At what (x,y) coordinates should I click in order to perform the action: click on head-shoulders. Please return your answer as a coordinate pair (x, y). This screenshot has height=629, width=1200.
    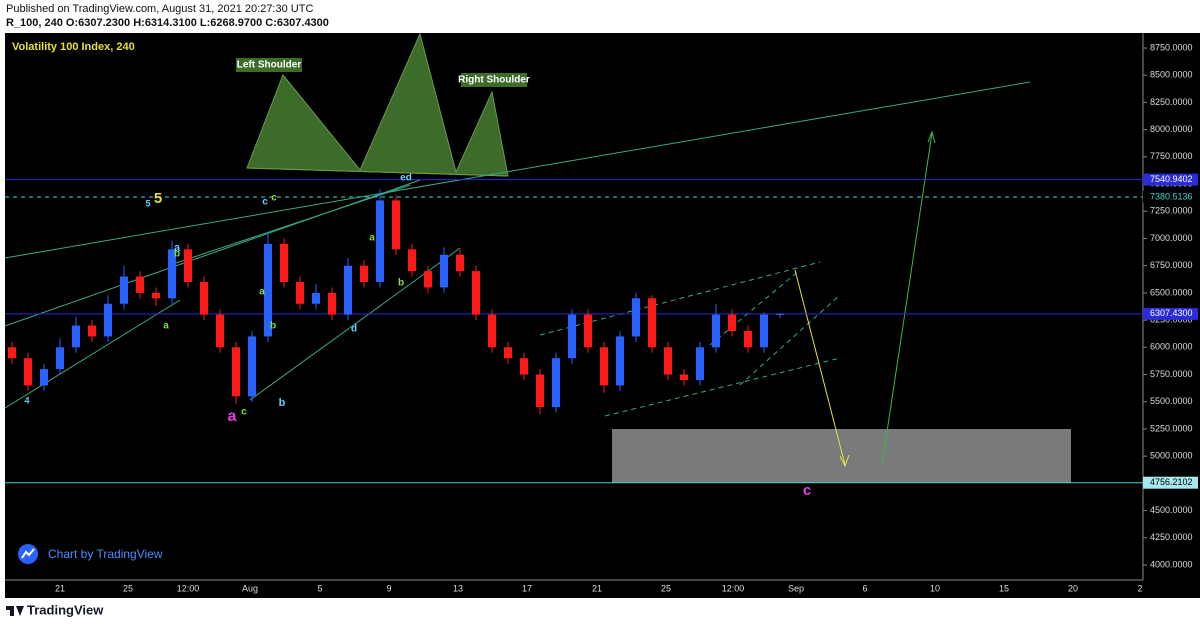
    Looking at the image, I should click on (377, 104).